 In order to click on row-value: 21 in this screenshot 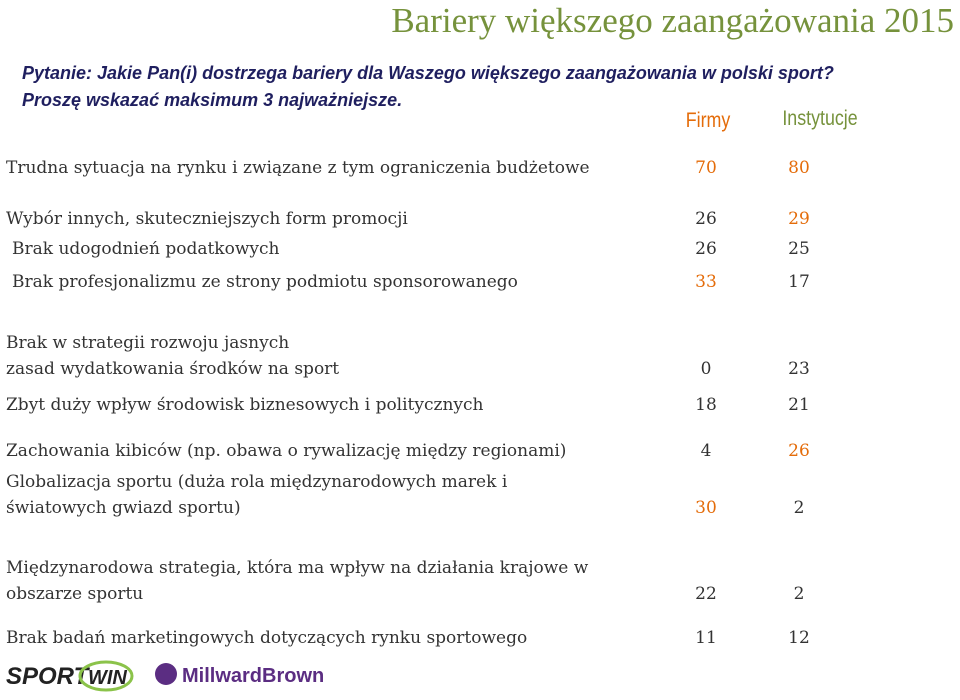, I will do `click(799, 405)`.